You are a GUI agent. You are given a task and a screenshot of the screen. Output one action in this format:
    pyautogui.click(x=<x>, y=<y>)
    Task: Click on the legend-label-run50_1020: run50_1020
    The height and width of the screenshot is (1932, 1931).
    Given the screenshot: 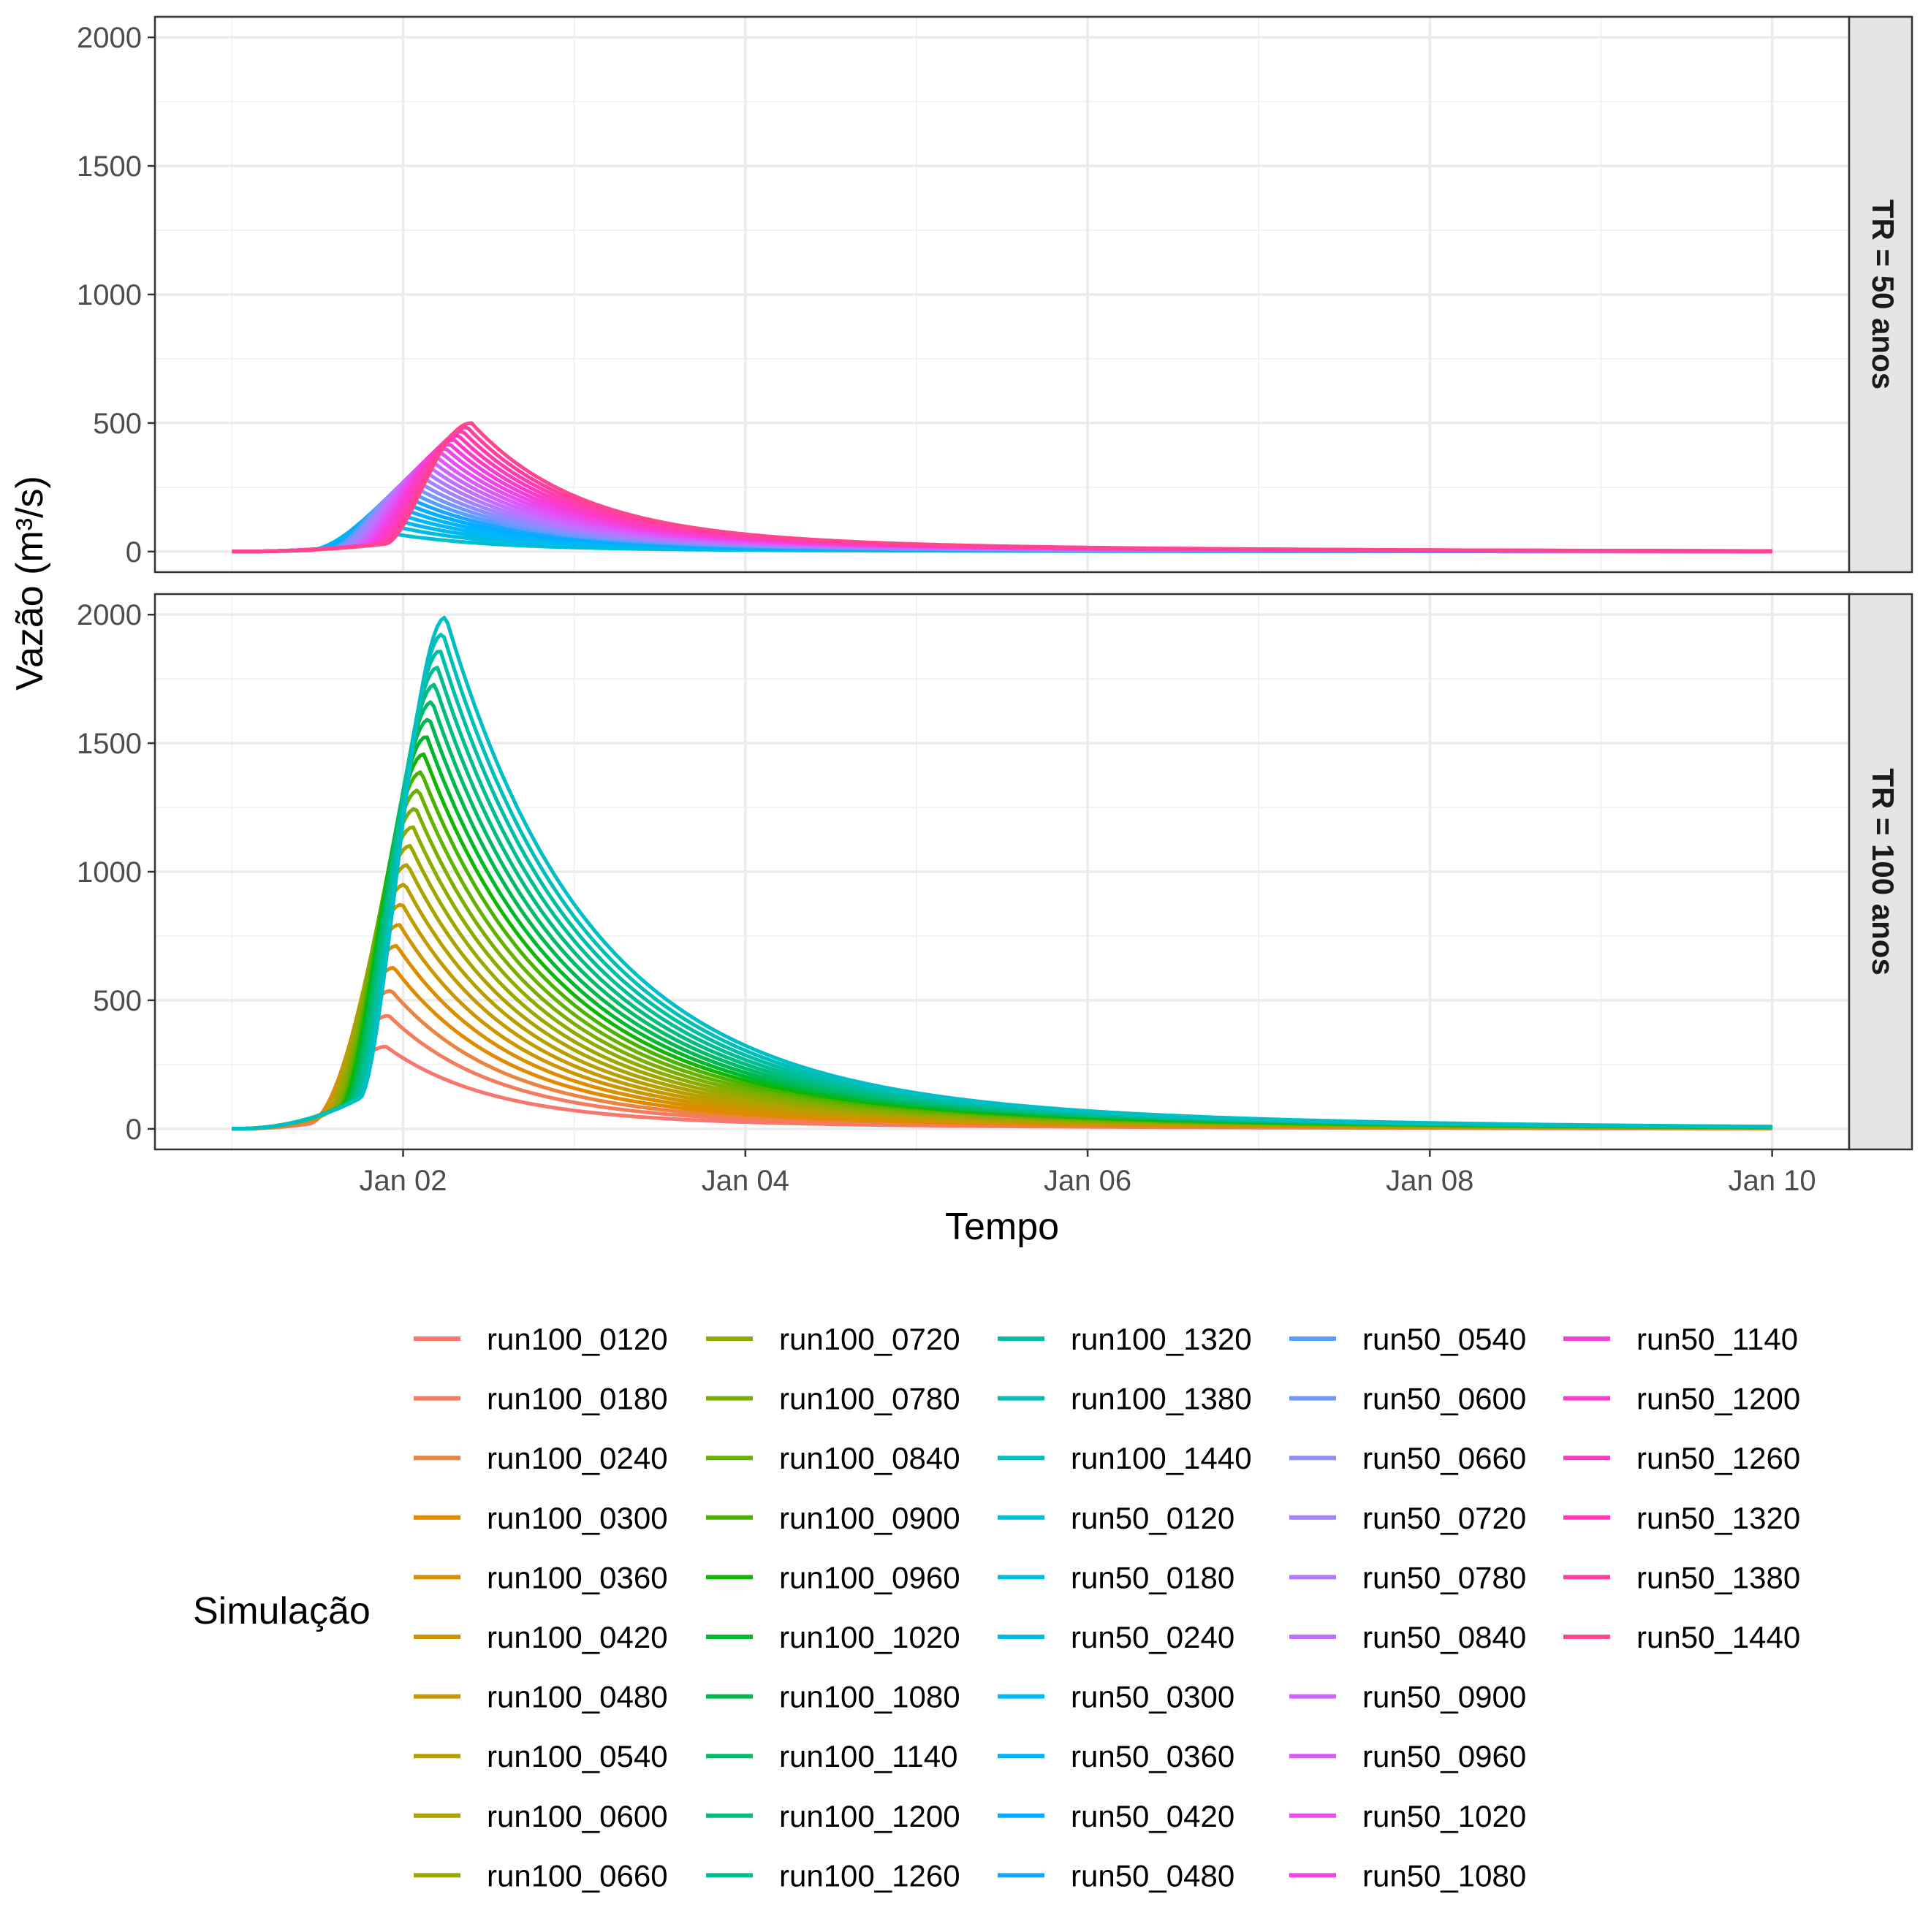 What is the action you would take?
    pyautogui.click(x=1444, y=1816)
    